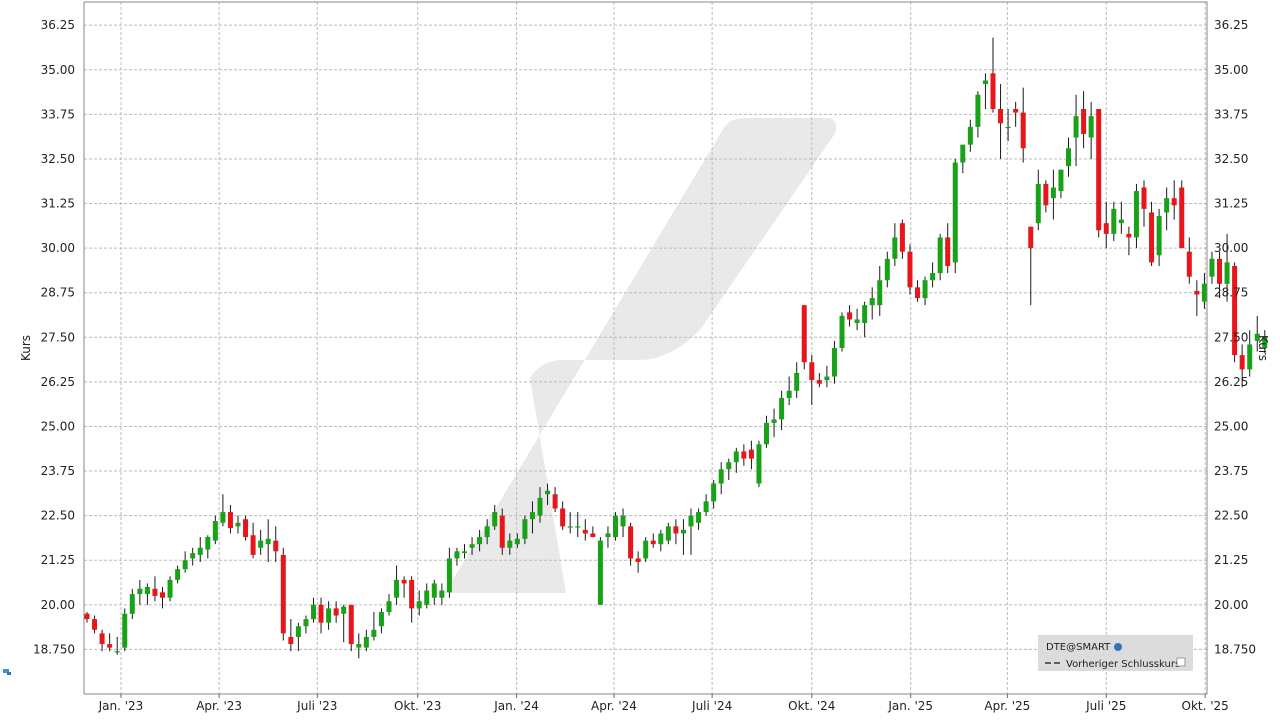 Image resolution: width=1280 pixels, height=723 pixels. Describe the element at coordinates (58, 516) in the screenshot. I see `y-tick-label-left: 22.50` at that location.